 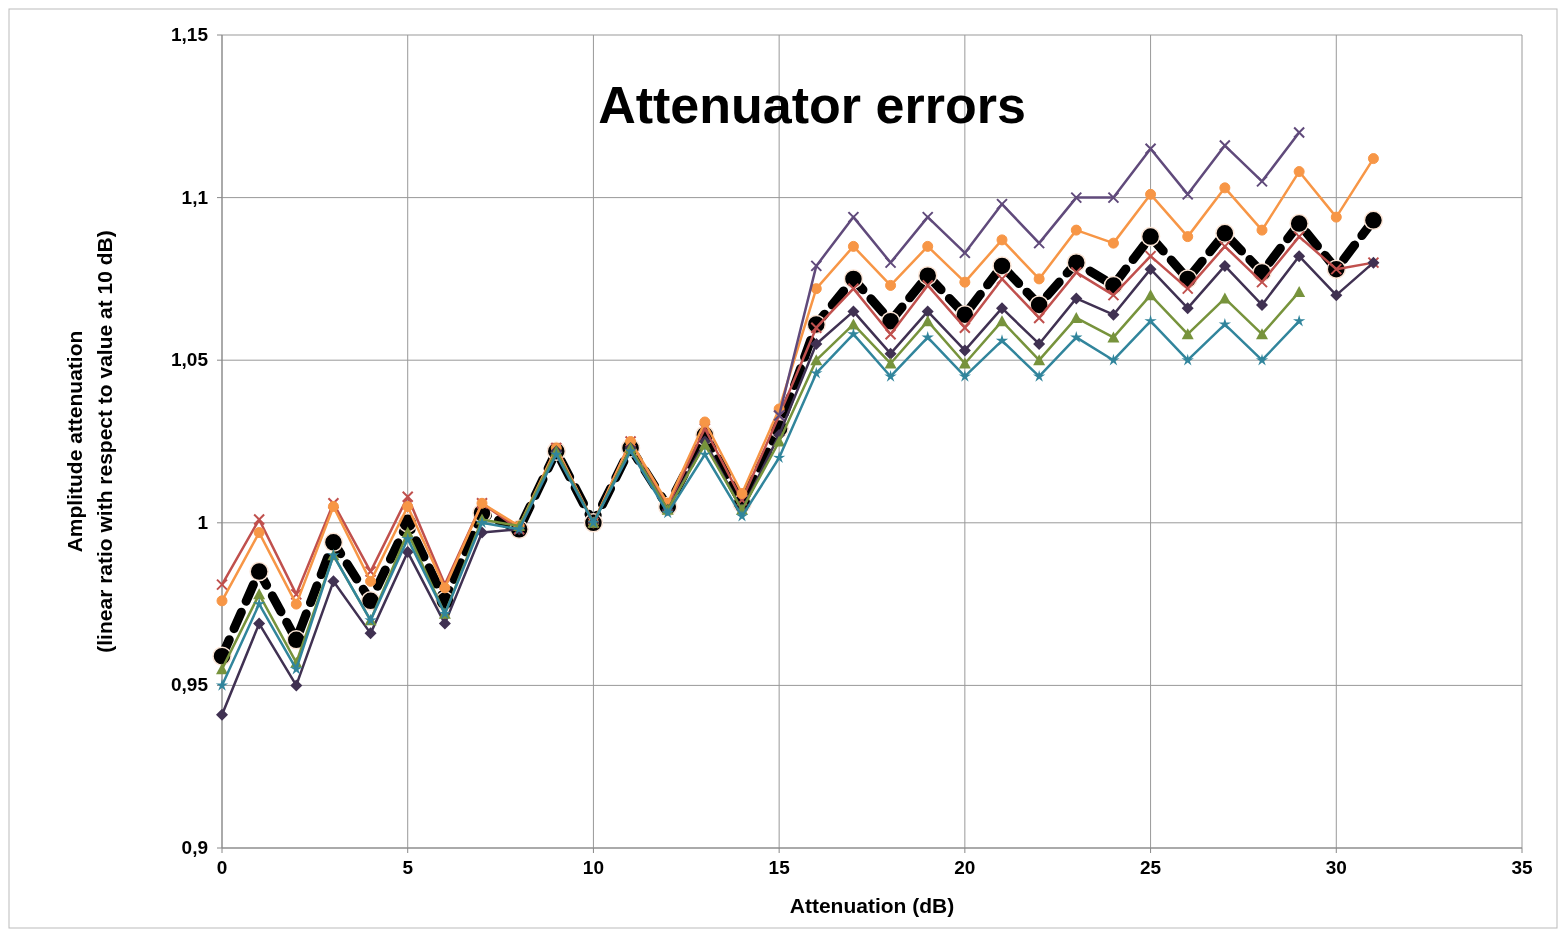 What do you see at coordinates (195, 197) in the screenshot?
I see `y-tick-label: 1,1` at bounding box center [195, 197].